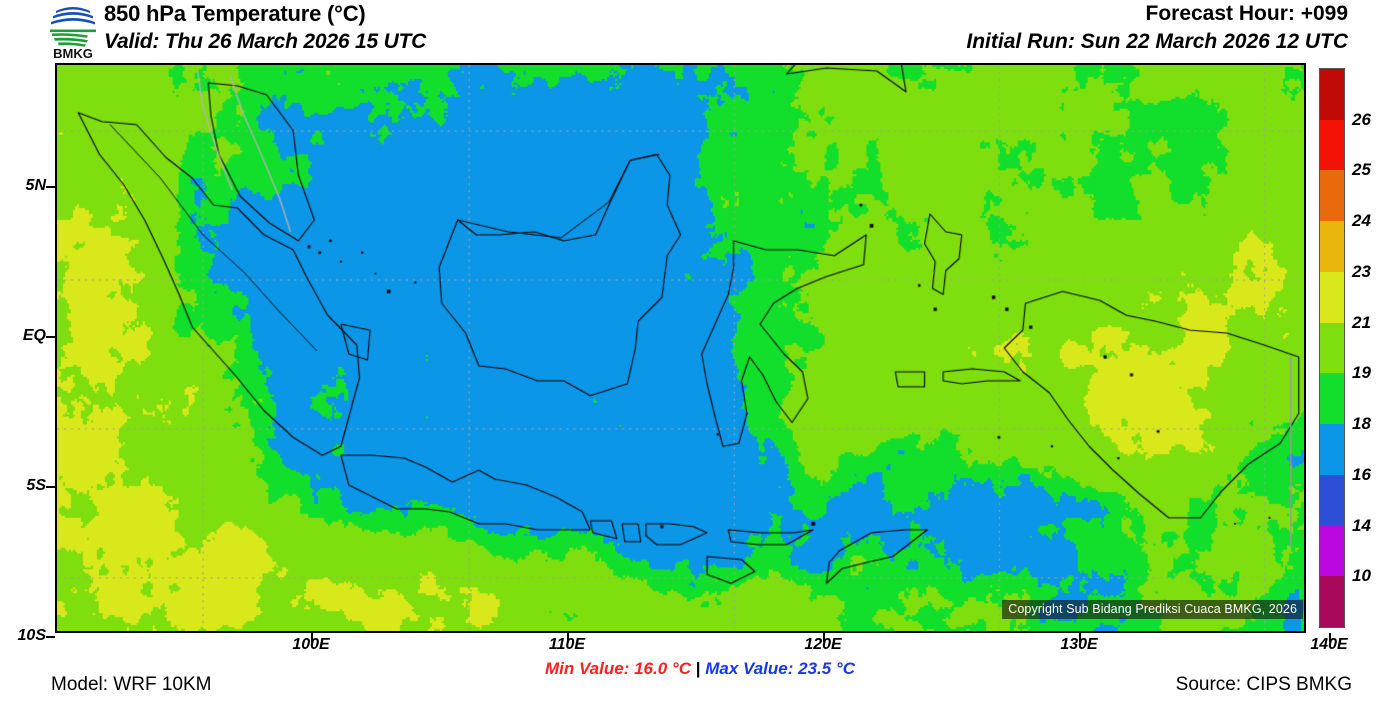 The height and width of the screenshot is (709, 1400). What do you see at coordinates (265, 41) in the screenshot?
I see `valid-time-label: Valid: Thu 26 March 2026 15 UTC` at bounding box center [265, 41].